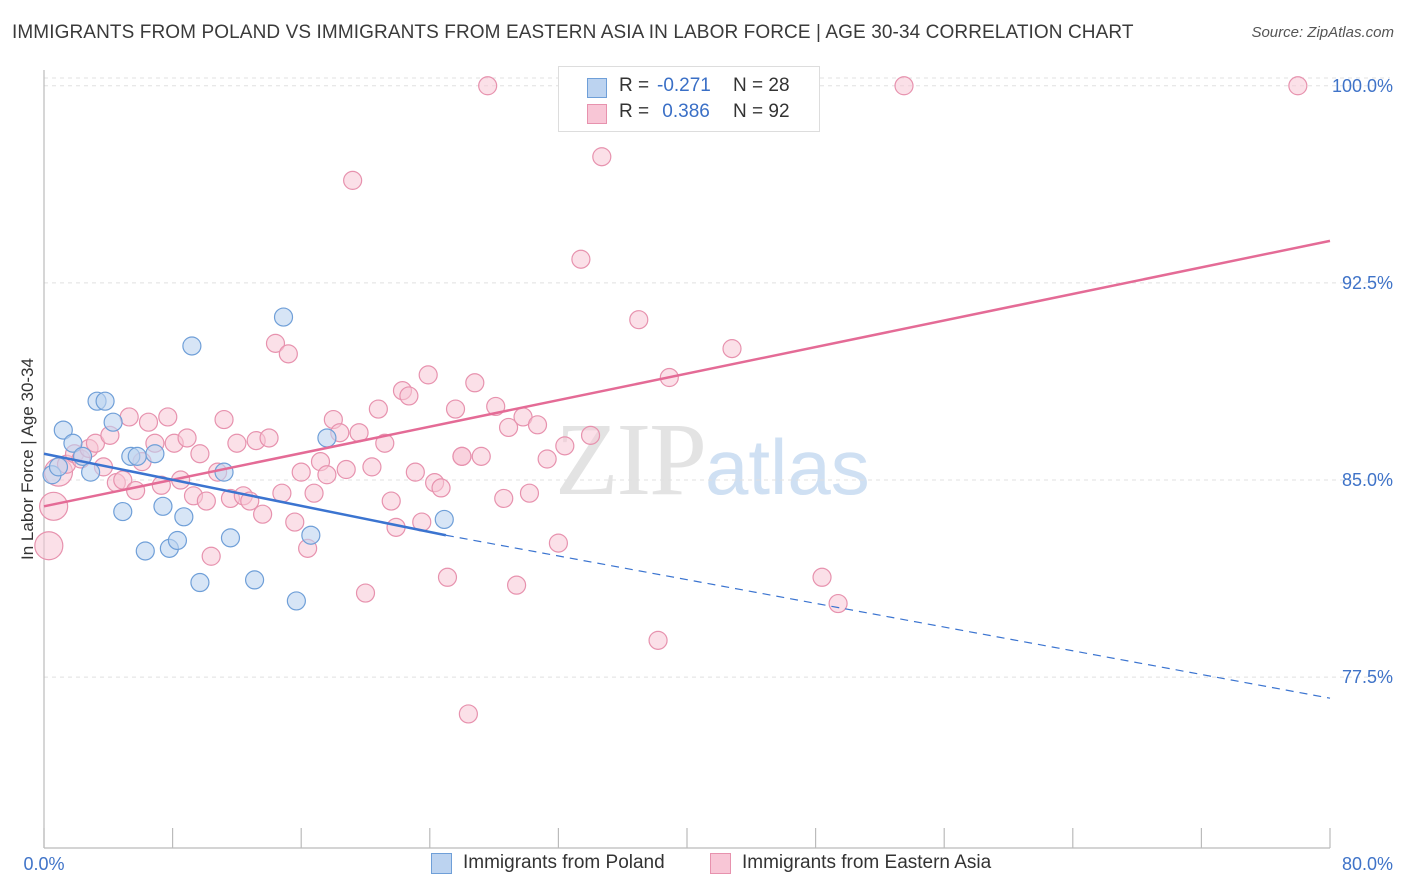 The height and width of the screenshot is (892, 1406). I want to click on legend-r-value: 0.386, so click(683, 111).